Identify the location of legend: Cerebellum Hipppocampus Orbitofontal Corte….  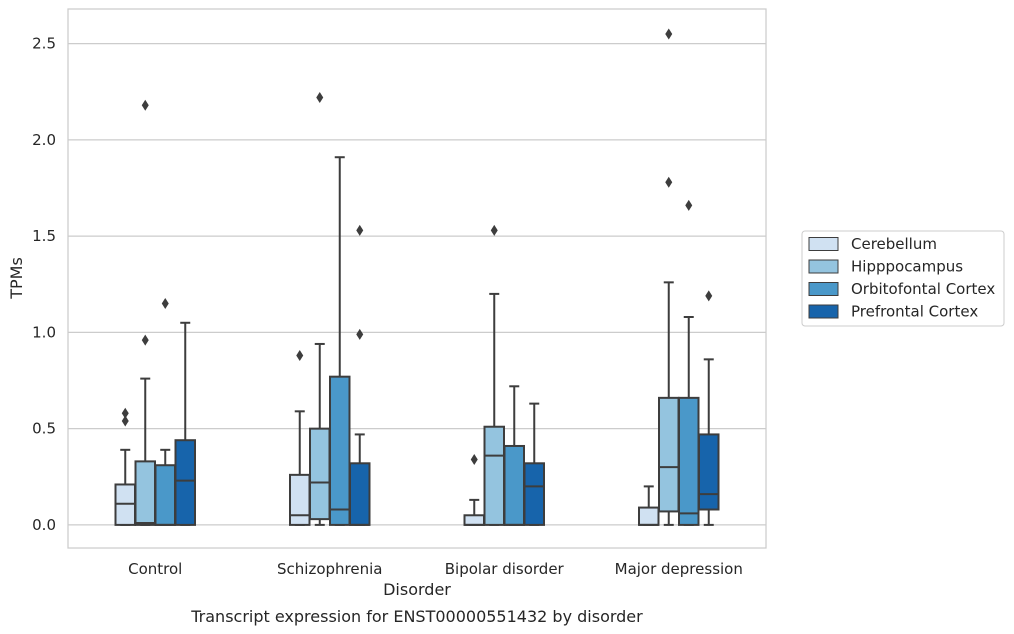
(903, 278).